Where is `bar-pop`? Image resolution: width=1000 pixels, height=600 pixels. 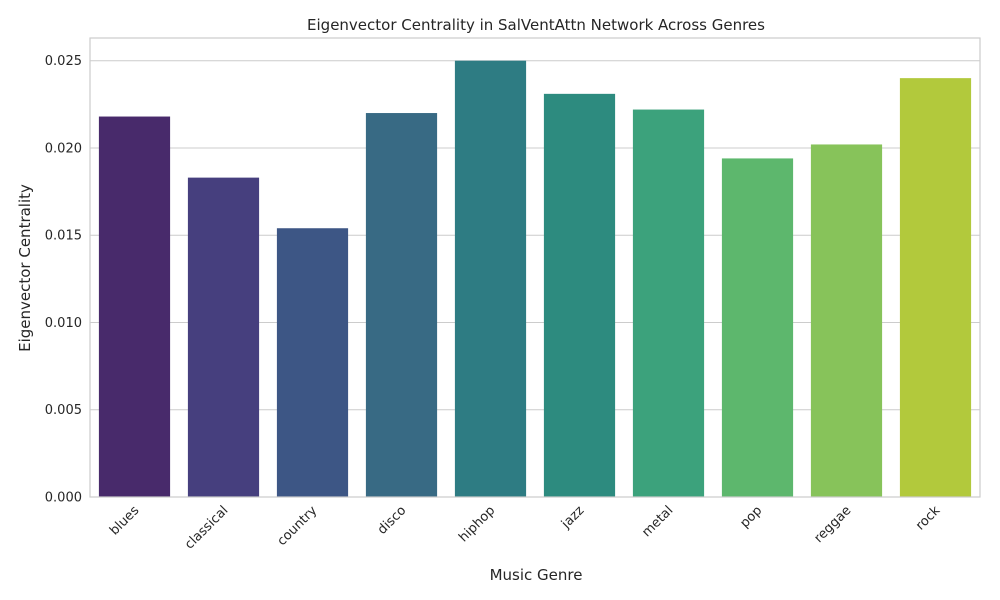 bar-pop is located at coordinates (757, 327).